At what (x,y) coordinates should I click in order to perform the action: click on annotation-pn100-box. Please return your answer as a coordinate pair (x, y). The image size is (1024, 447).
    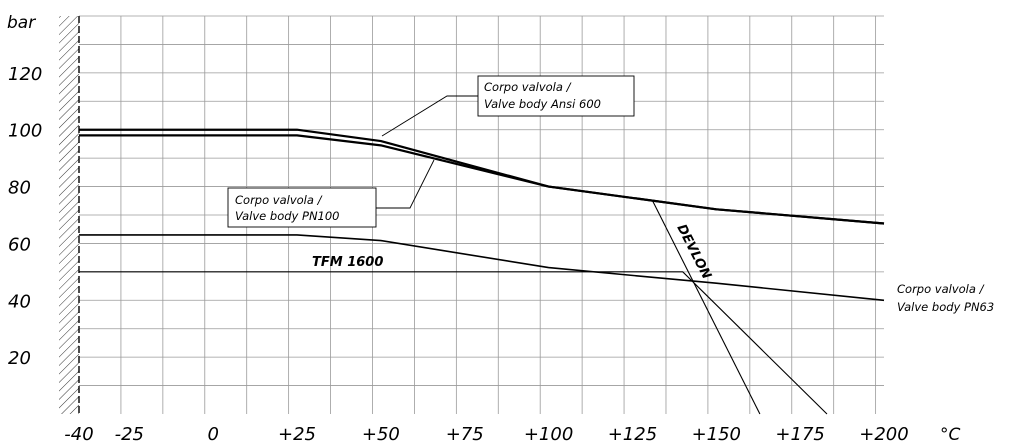
    Looking at the image, I should click on (302, 207).